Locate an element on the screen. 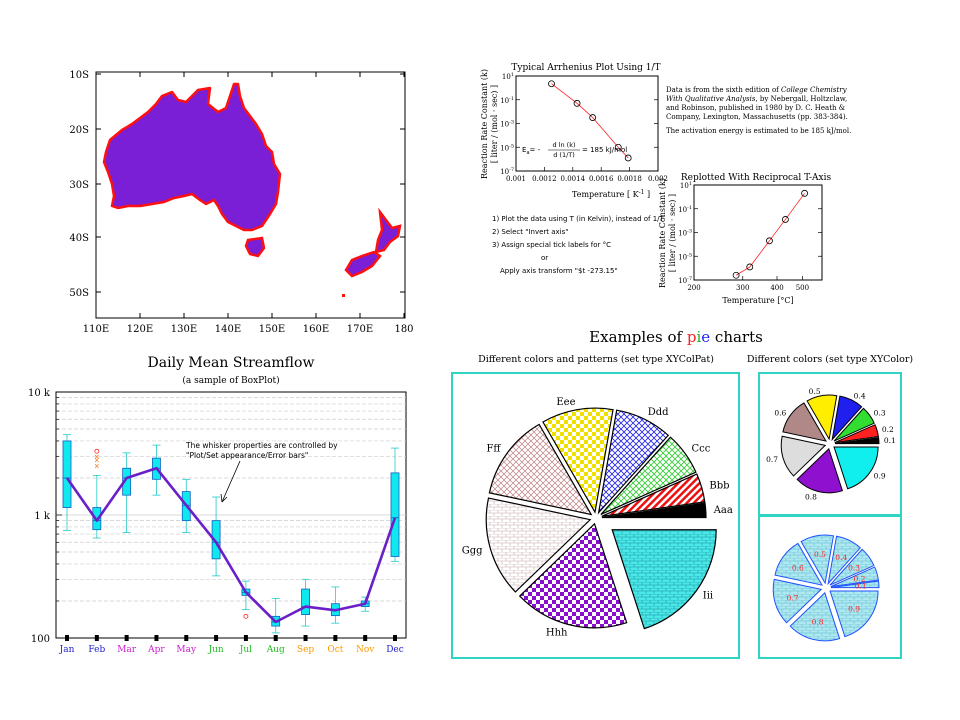 The image size is (960, 720). pie-label: 0.3 is located at coordinates (880, 412).